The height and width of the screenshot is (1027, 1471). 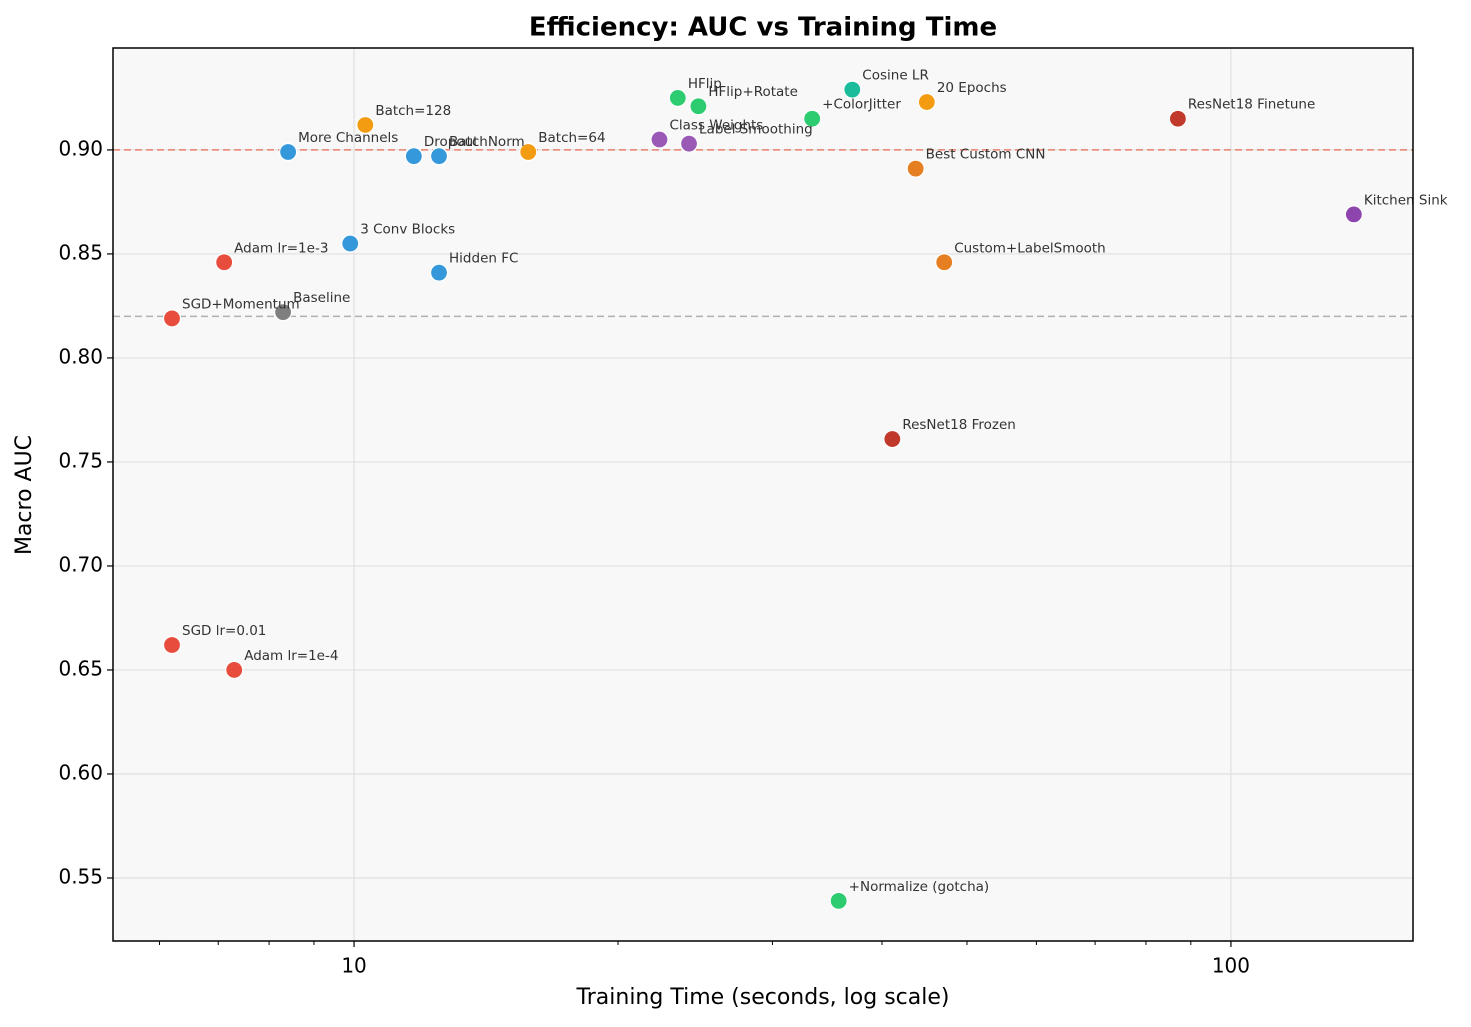 I want to click on point-label: Dropout, so click(x=451, y=142).